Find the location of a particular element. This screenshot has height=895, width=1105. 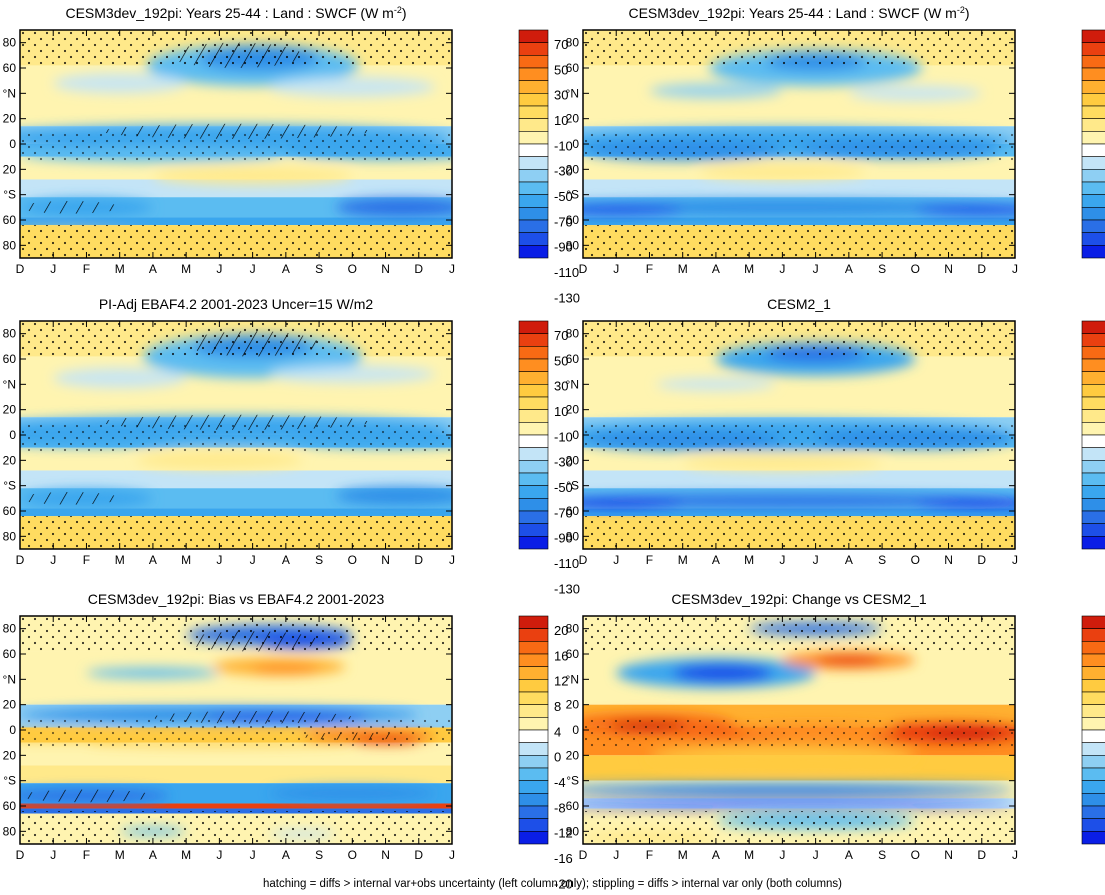

colorbar-label: 70 is located at coordinates (561, 335).